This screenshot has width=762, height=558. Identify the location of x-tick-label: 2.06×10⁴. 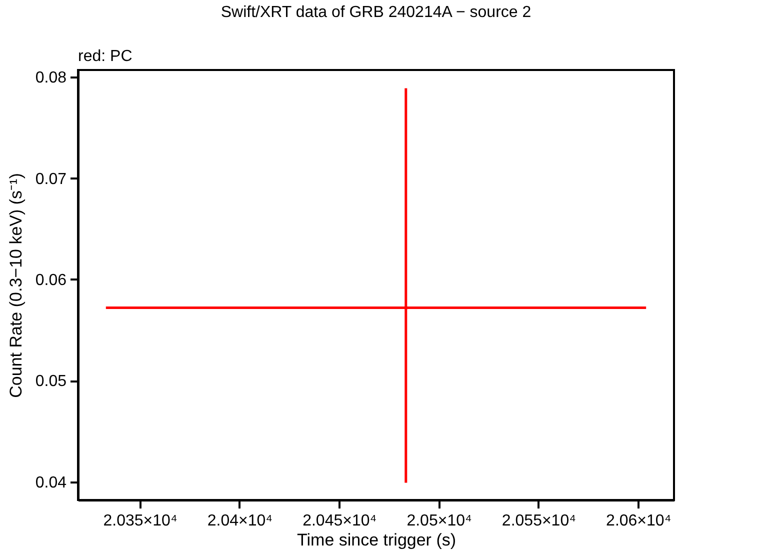
(639, 521).